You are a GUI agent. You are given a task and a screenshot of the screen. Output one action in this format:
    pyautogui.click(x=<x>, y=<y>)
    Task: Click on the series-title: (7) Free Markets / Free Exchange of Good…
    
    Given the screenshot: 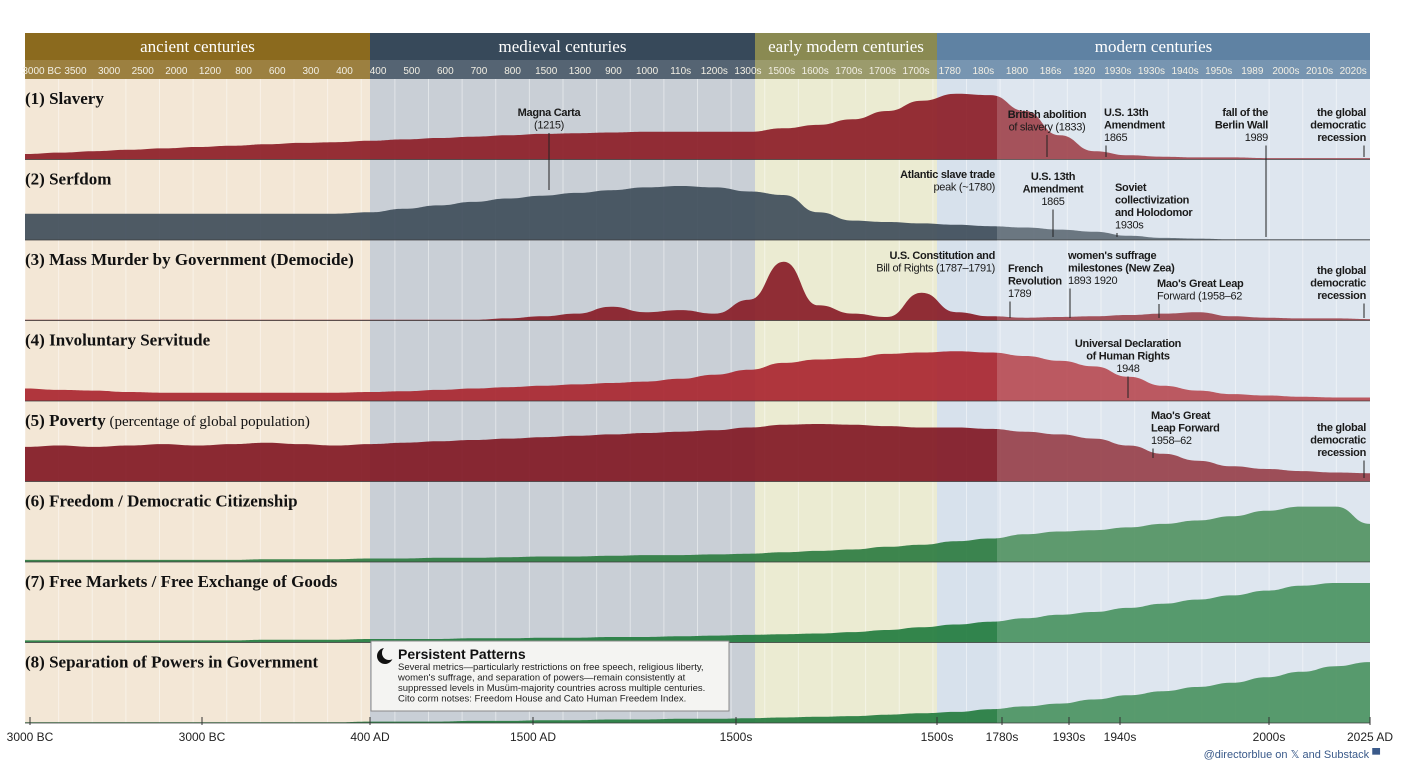 What is the action you would take?
    pyautogui.click(x=181, y=581)
    